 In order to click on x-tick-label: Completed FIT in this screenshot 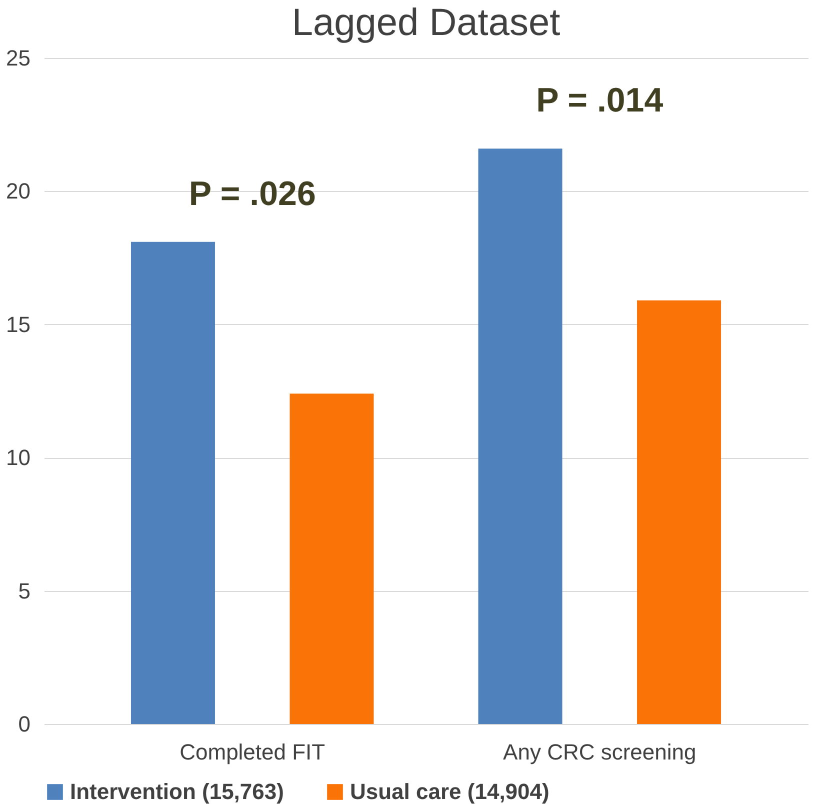, I will do `click(253, 752)`.